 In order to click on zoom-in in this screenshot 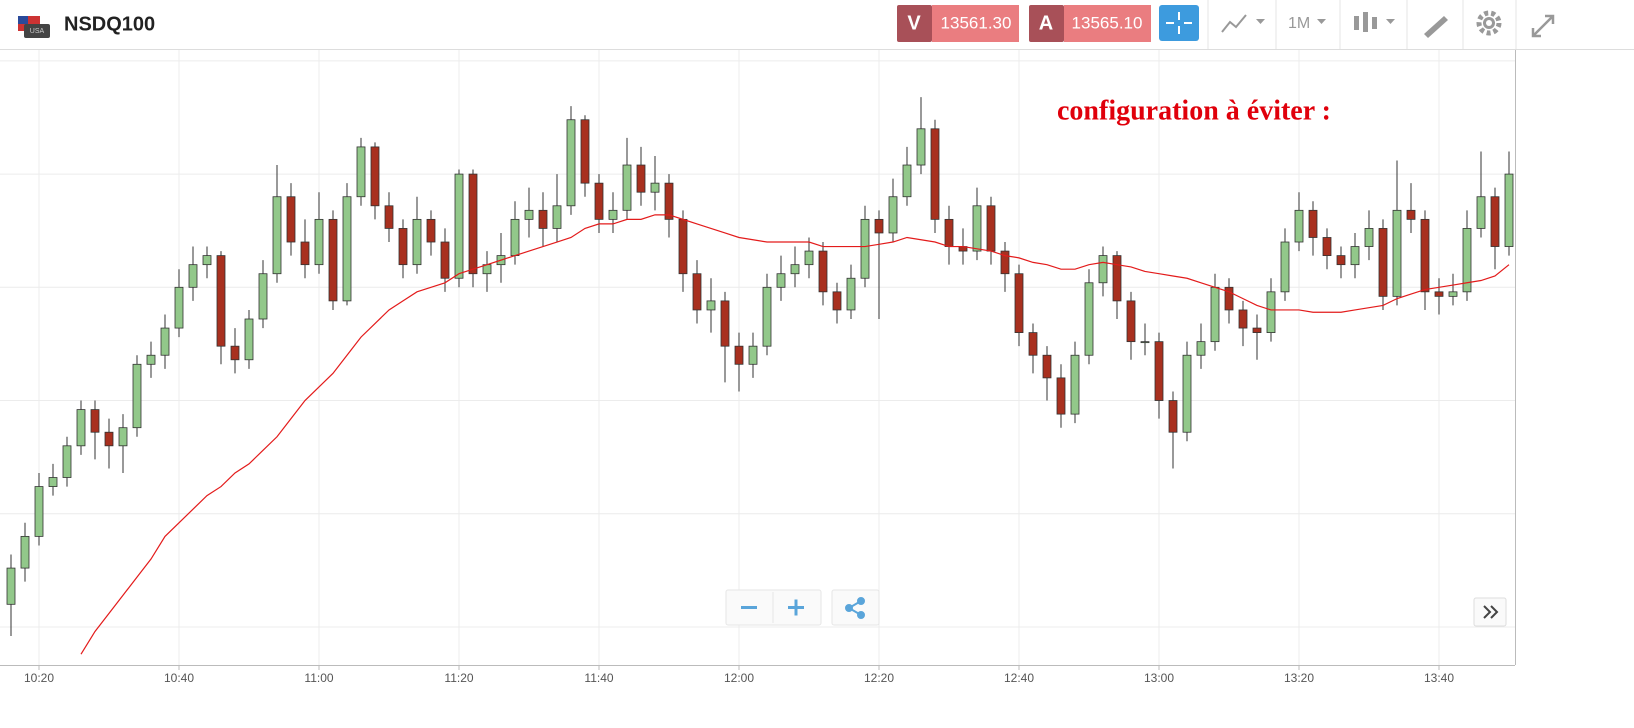, I will do `click(796, 607)`.